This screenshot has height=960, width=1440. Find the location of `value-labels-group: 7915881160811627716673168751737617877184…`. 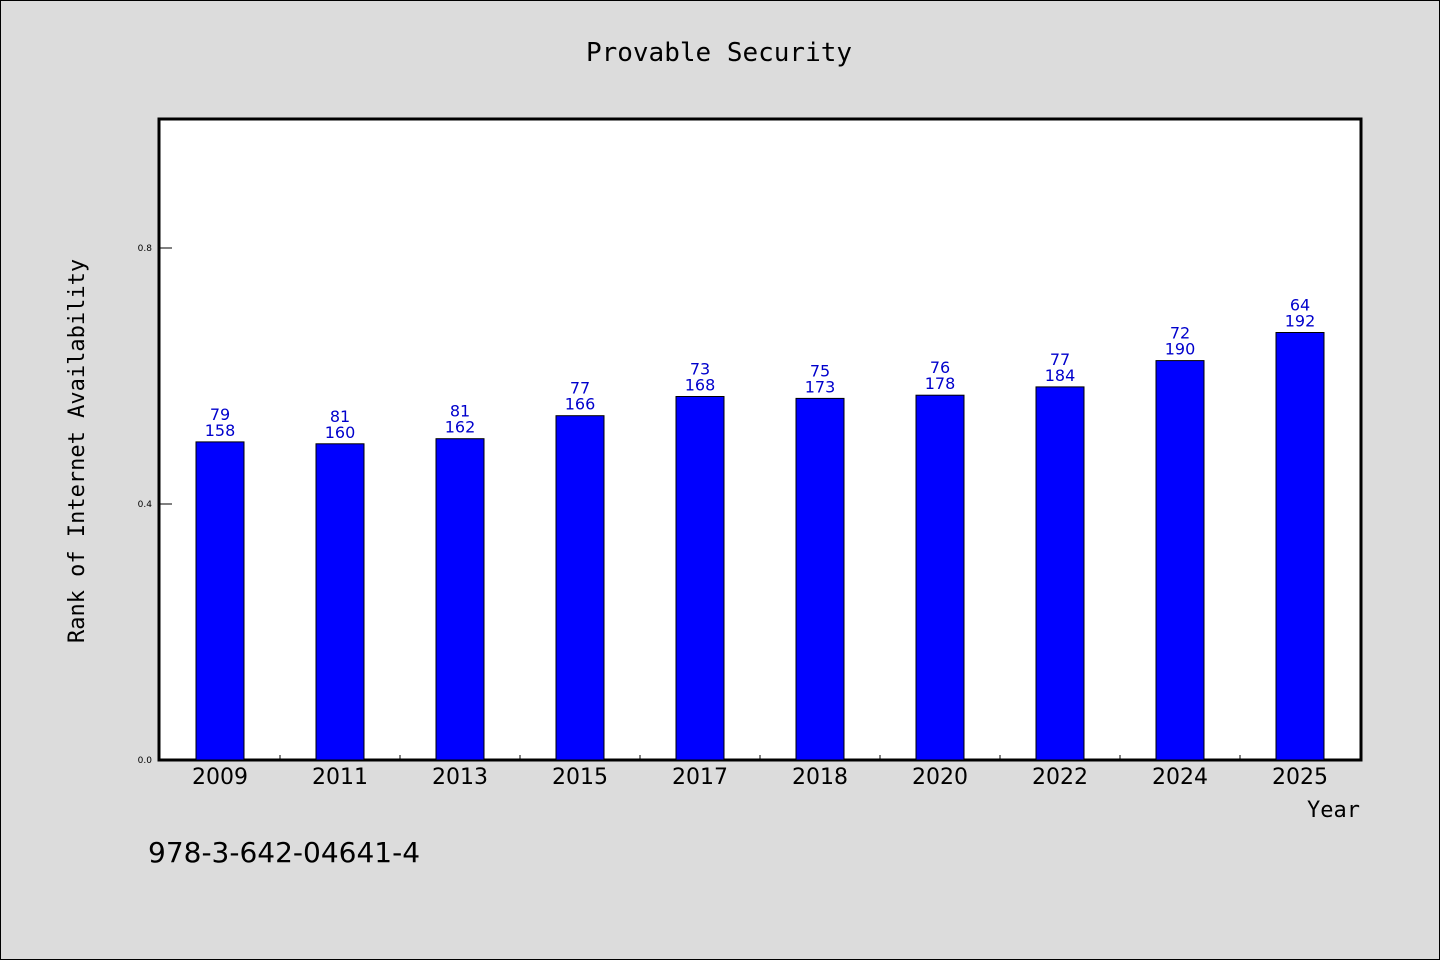

value-labels-group: 7915881160811627716673168751737617877184… is located at coordinates (760, 369).